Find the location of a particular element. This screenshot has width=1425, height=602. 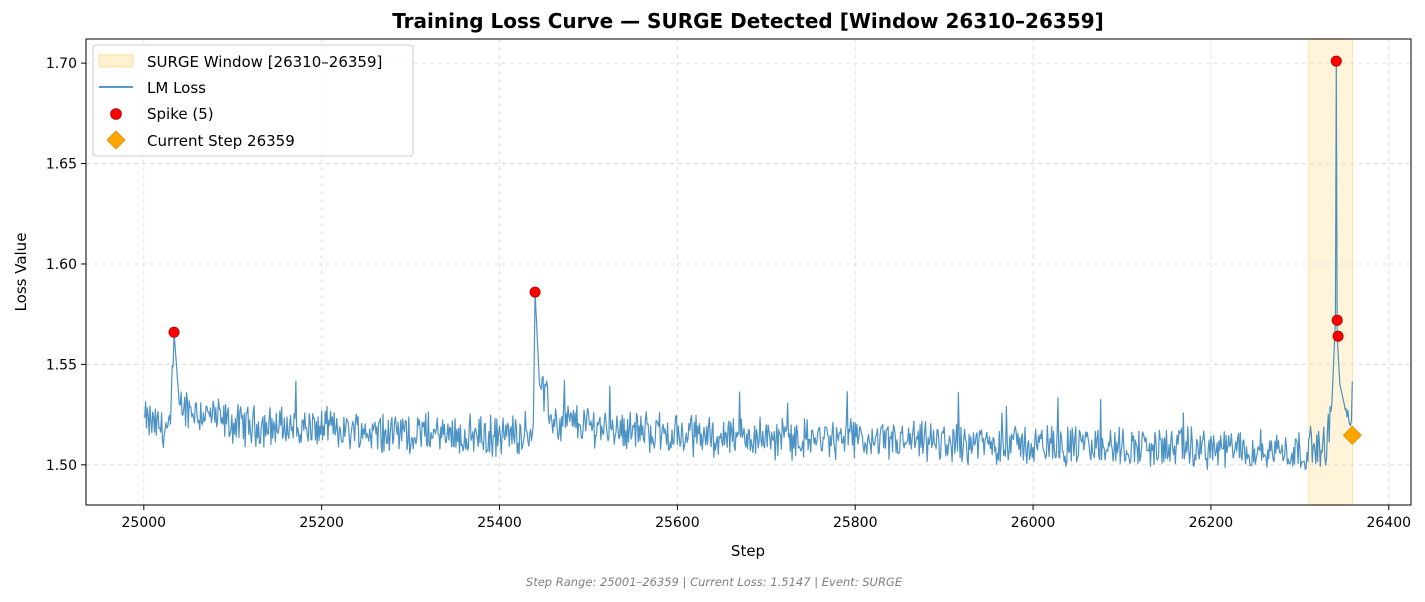

legend-surge-swatch is located at coordinates (116, 61).